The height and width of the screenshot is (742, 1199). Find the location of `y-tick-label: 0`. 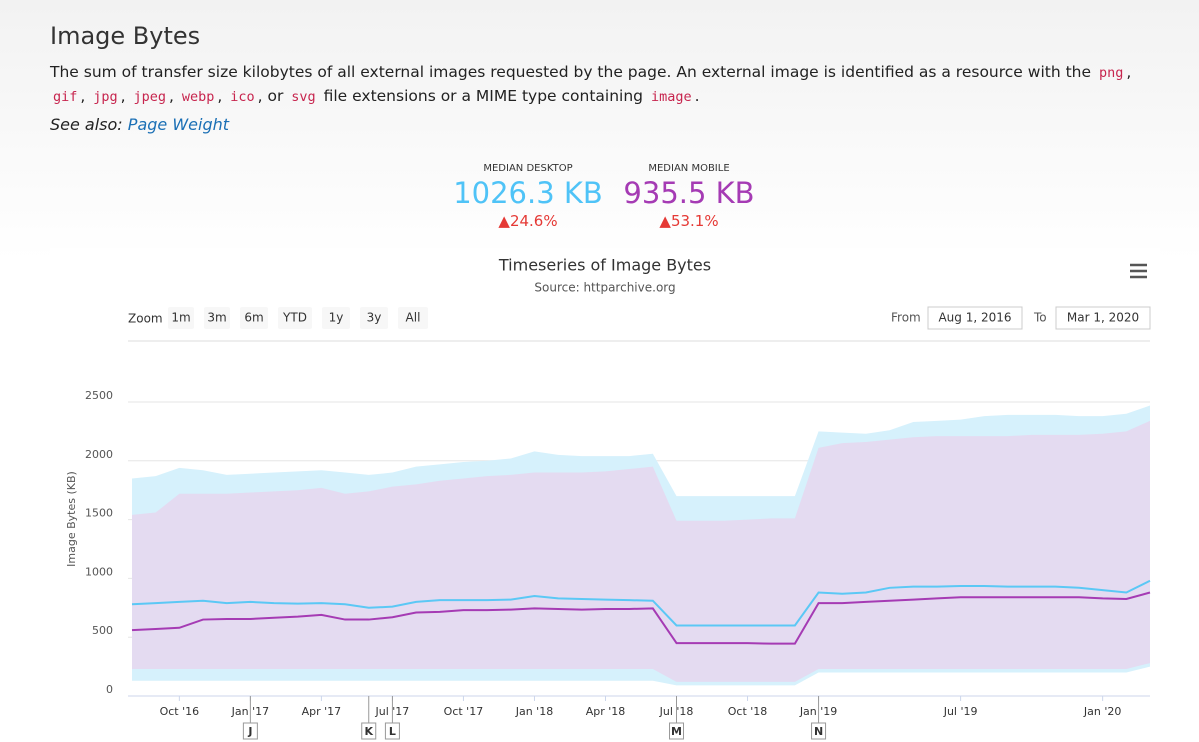

y-tick-label: 0 is located at coordinates (109, 689).